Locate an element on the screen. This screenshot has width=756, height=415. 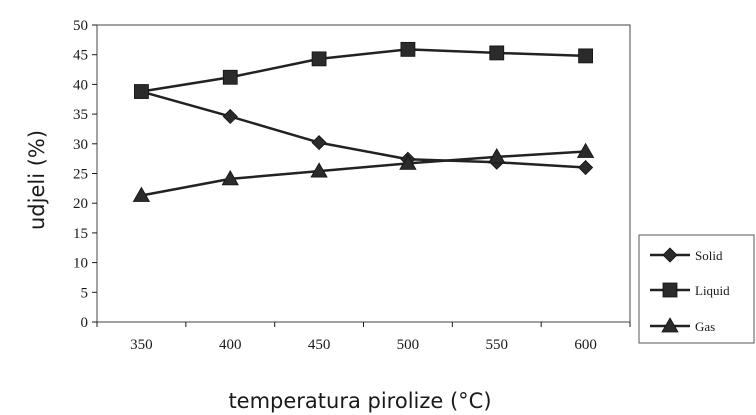
y-tick-label: 10 is located at coordinates (80, 264).